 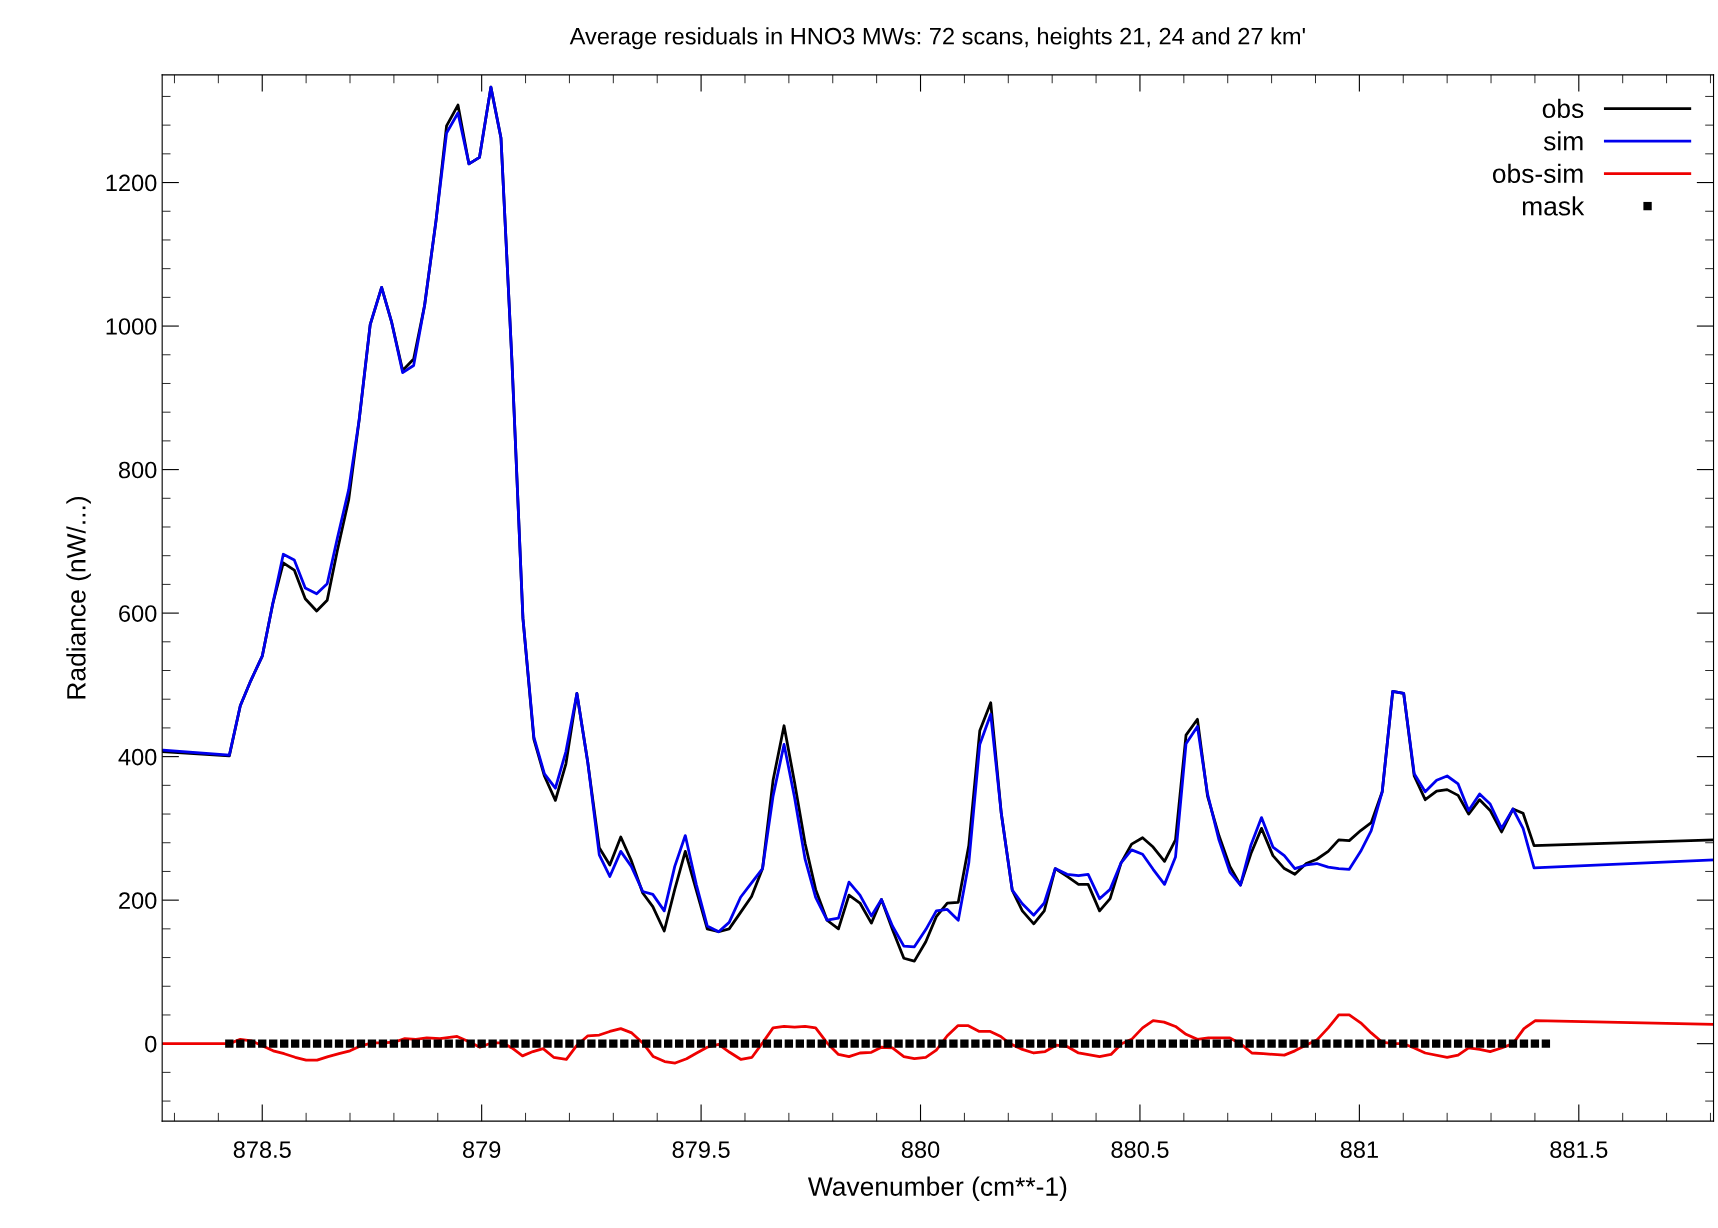 I want to click on legend-label: sim, so click(x=1563, y=141).